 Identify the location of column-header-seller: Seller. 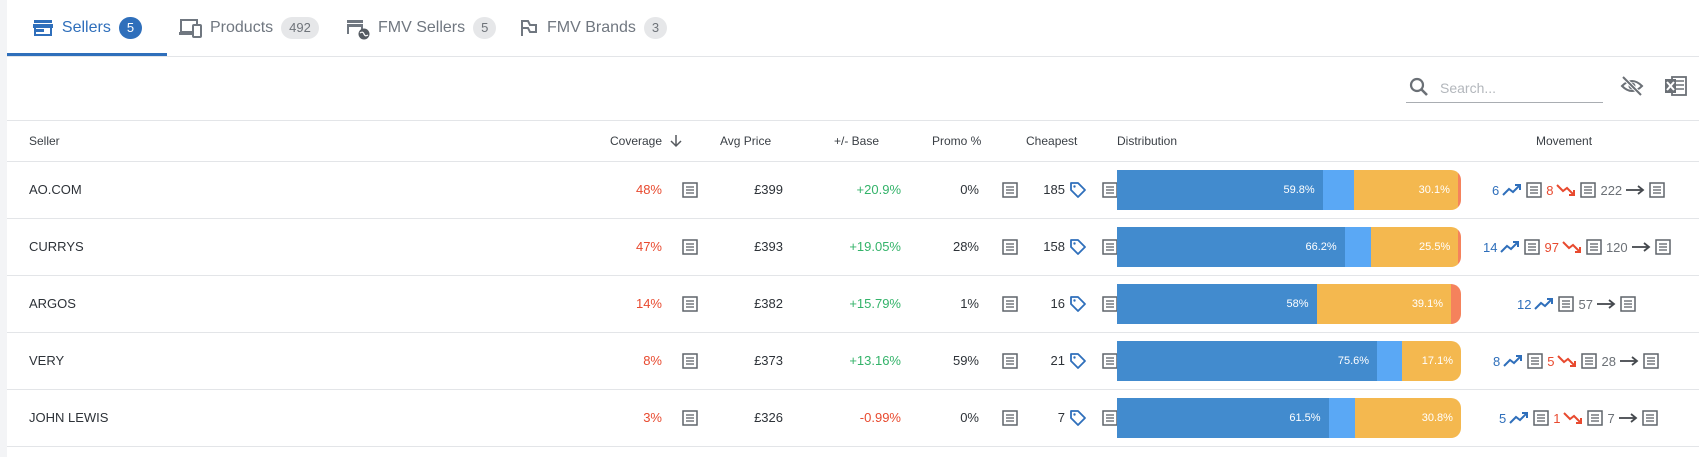
(44, 141).